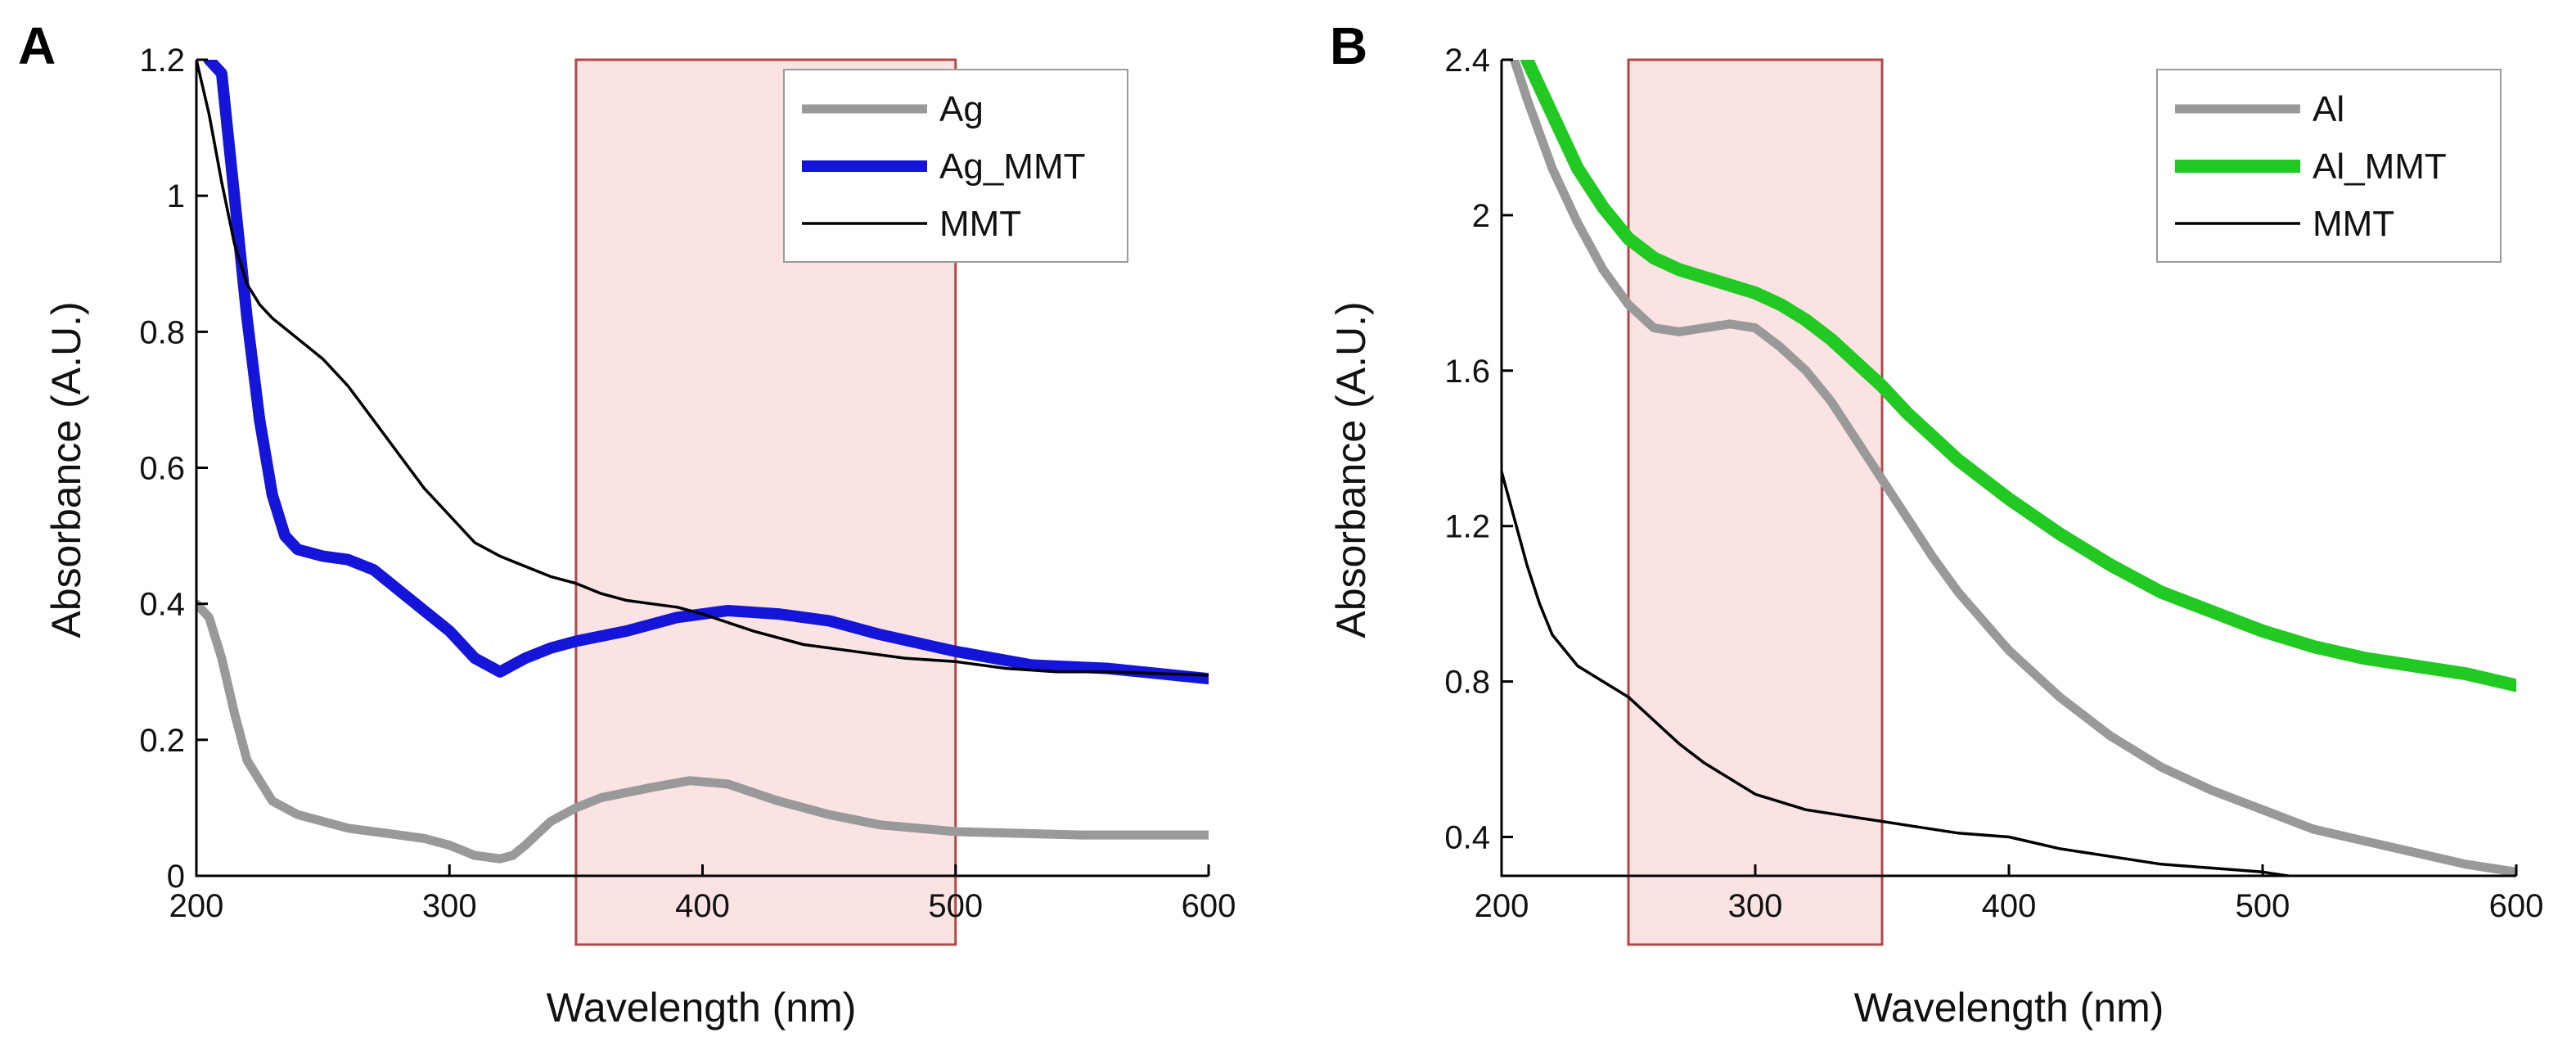 The width and height of the screenshot is (2576, 1051). Describe the element at coordinates (1481, 216) in the screenshot. I see `y-tick-label: 2` at that location.